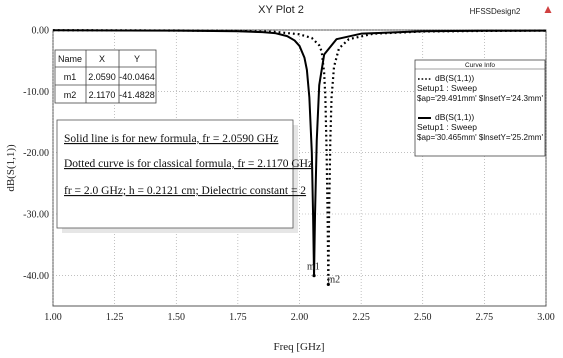 This screenshot has width=563, height=358. Describe the element at coordinates (175, 174) in the screenshot. I see `annotation-frame` at that location.